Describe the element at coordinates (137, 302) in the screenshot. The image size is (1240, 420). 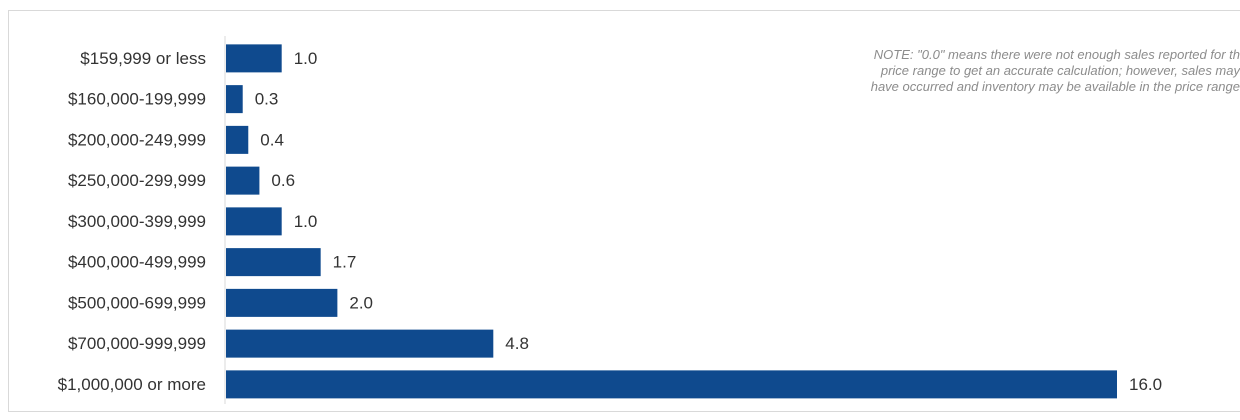
I see `category-label: $500,000-699,999` at that location.